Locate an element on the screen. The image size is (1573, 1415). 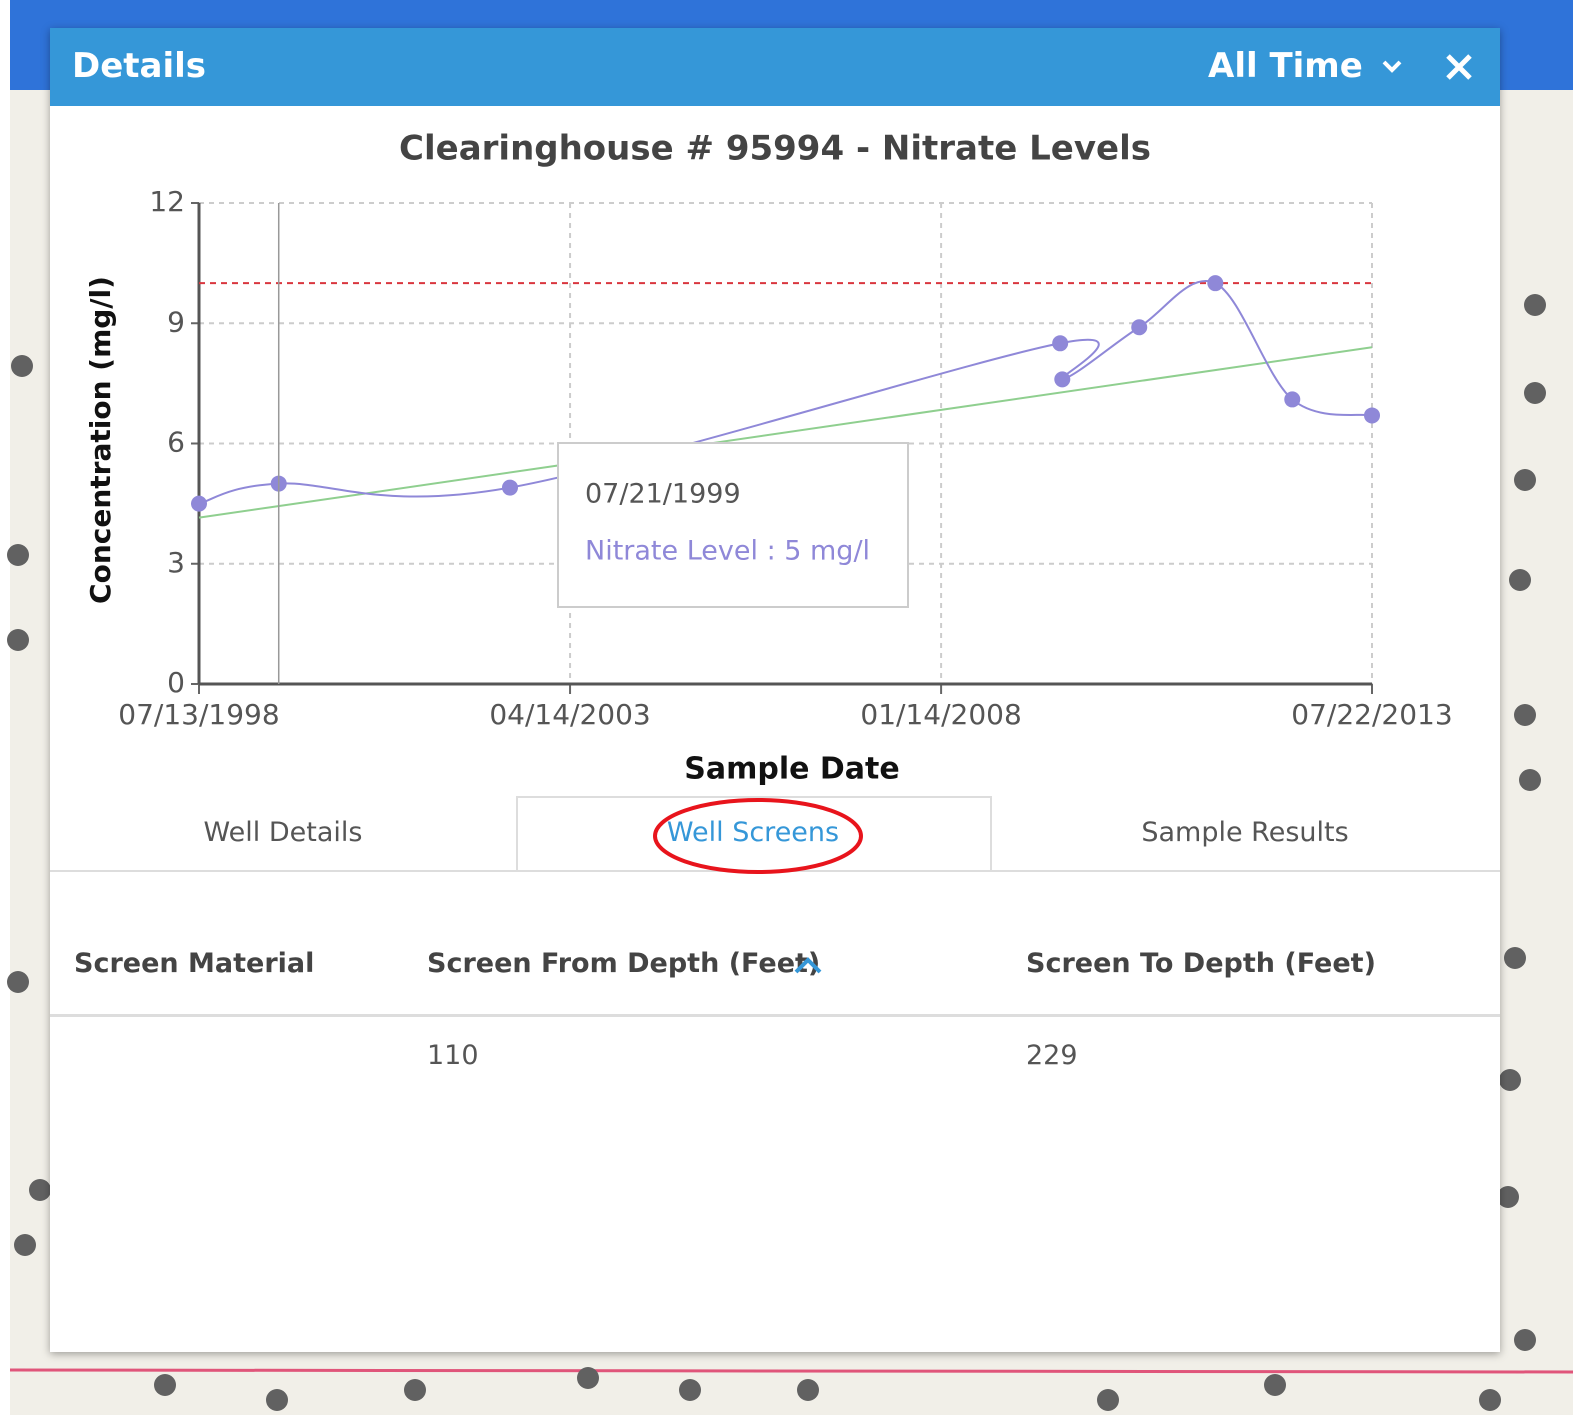
data-line is located at coordinates (785, 392).